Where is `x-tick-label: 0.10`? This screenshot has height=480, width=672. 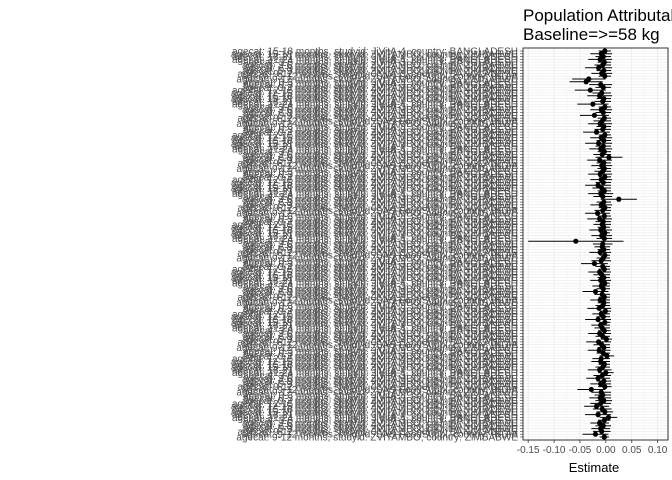
x-tick-label: 0.10 is located at coordinates (658, 450).